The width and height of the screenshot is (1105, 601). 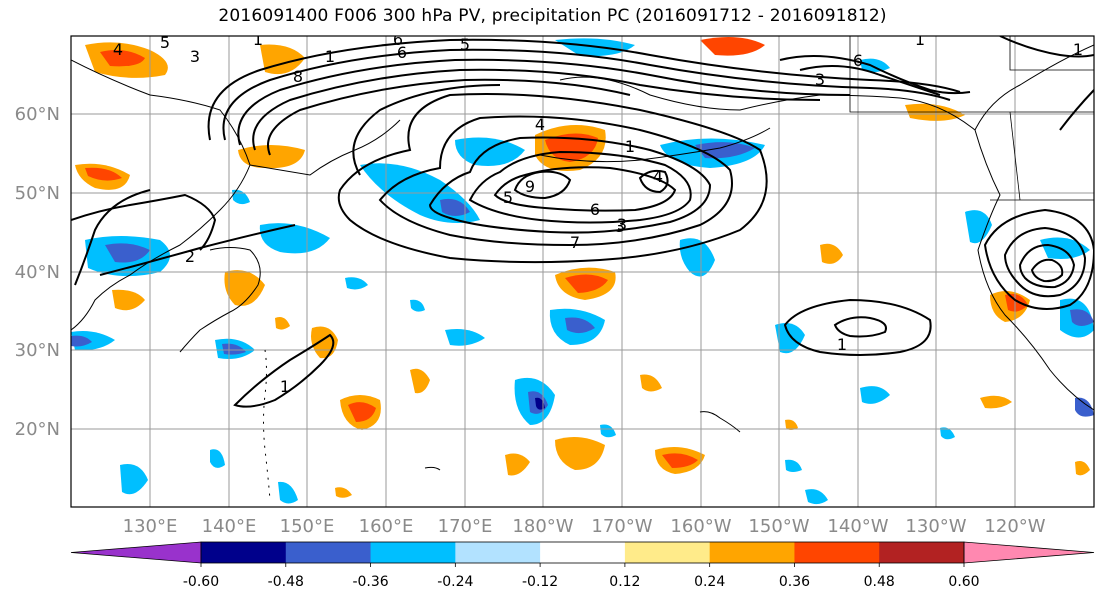 I want to click on colorbar-tick-label: -0.24, so click(x=455, y=582).